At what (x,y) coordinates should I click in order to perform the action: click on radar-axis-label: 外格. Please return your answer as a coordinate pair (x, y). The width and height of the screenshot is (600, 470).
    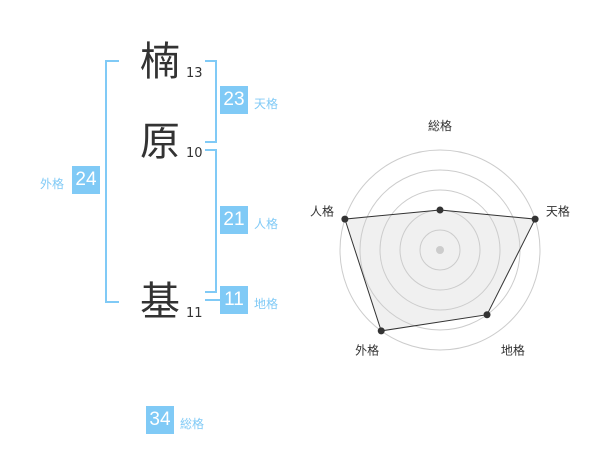
    Looking at the image, I should click on (367, 349).